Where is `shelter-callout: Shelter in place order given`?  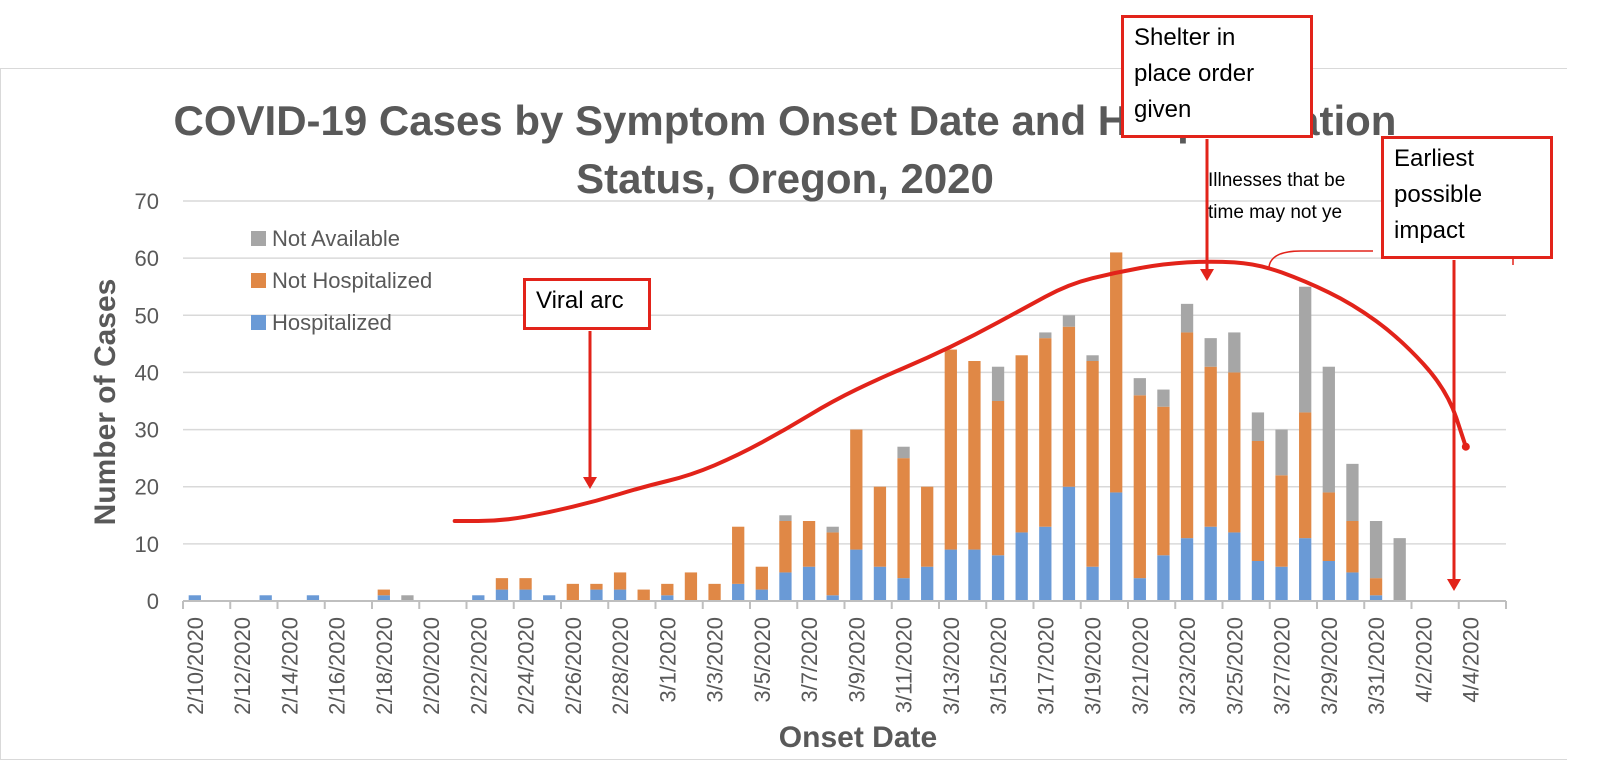 shelter-callout: Shelter in place order given is located at coordinates (1217, 76).